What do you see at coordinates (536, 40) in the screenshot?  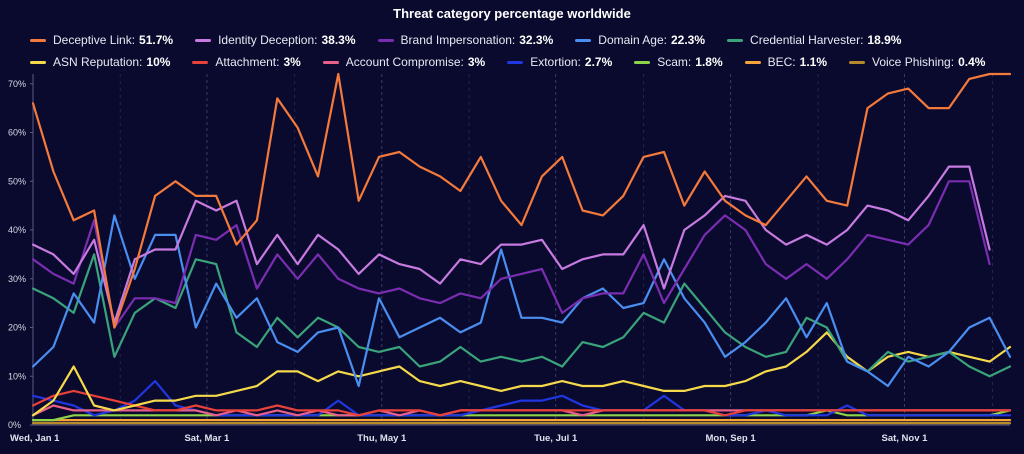 I see `legend-value: 32.3%` at bounding box center [536, 40].